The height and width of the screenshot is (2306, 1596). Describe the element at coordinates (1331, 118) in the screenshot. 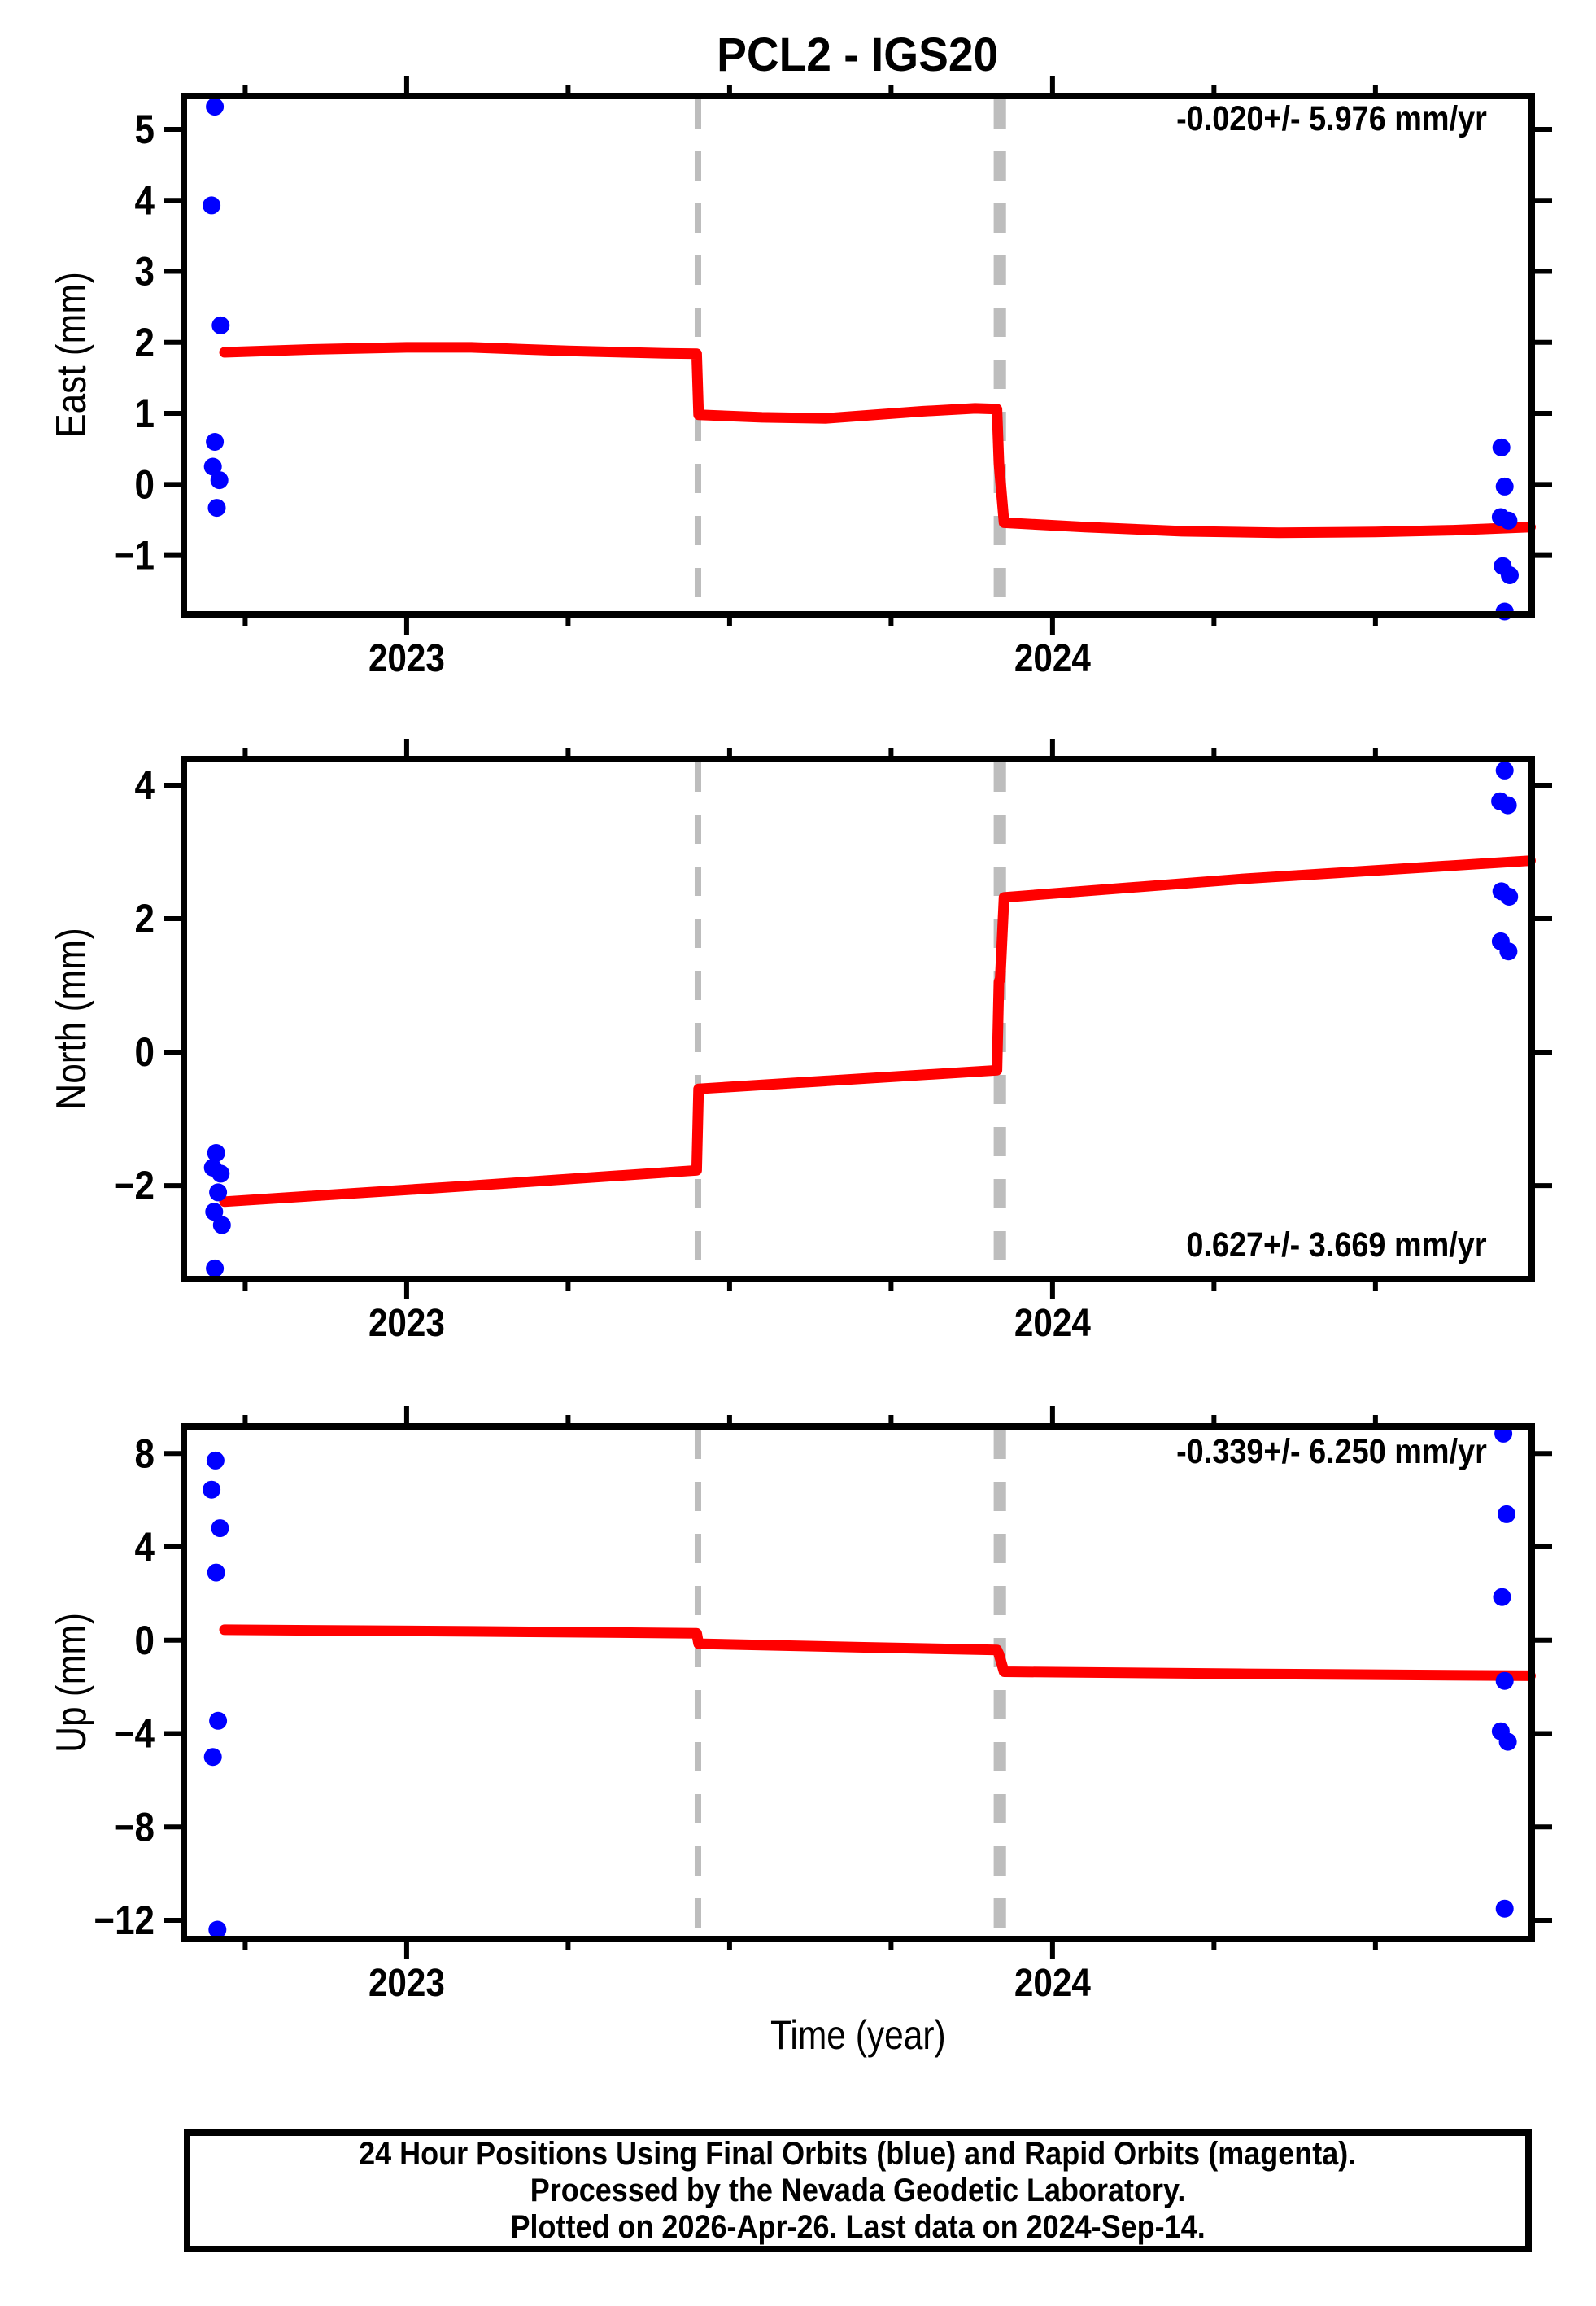

I see `east-velocity-annotation: -0.020+/- 5.976 mm/yr` at that location.